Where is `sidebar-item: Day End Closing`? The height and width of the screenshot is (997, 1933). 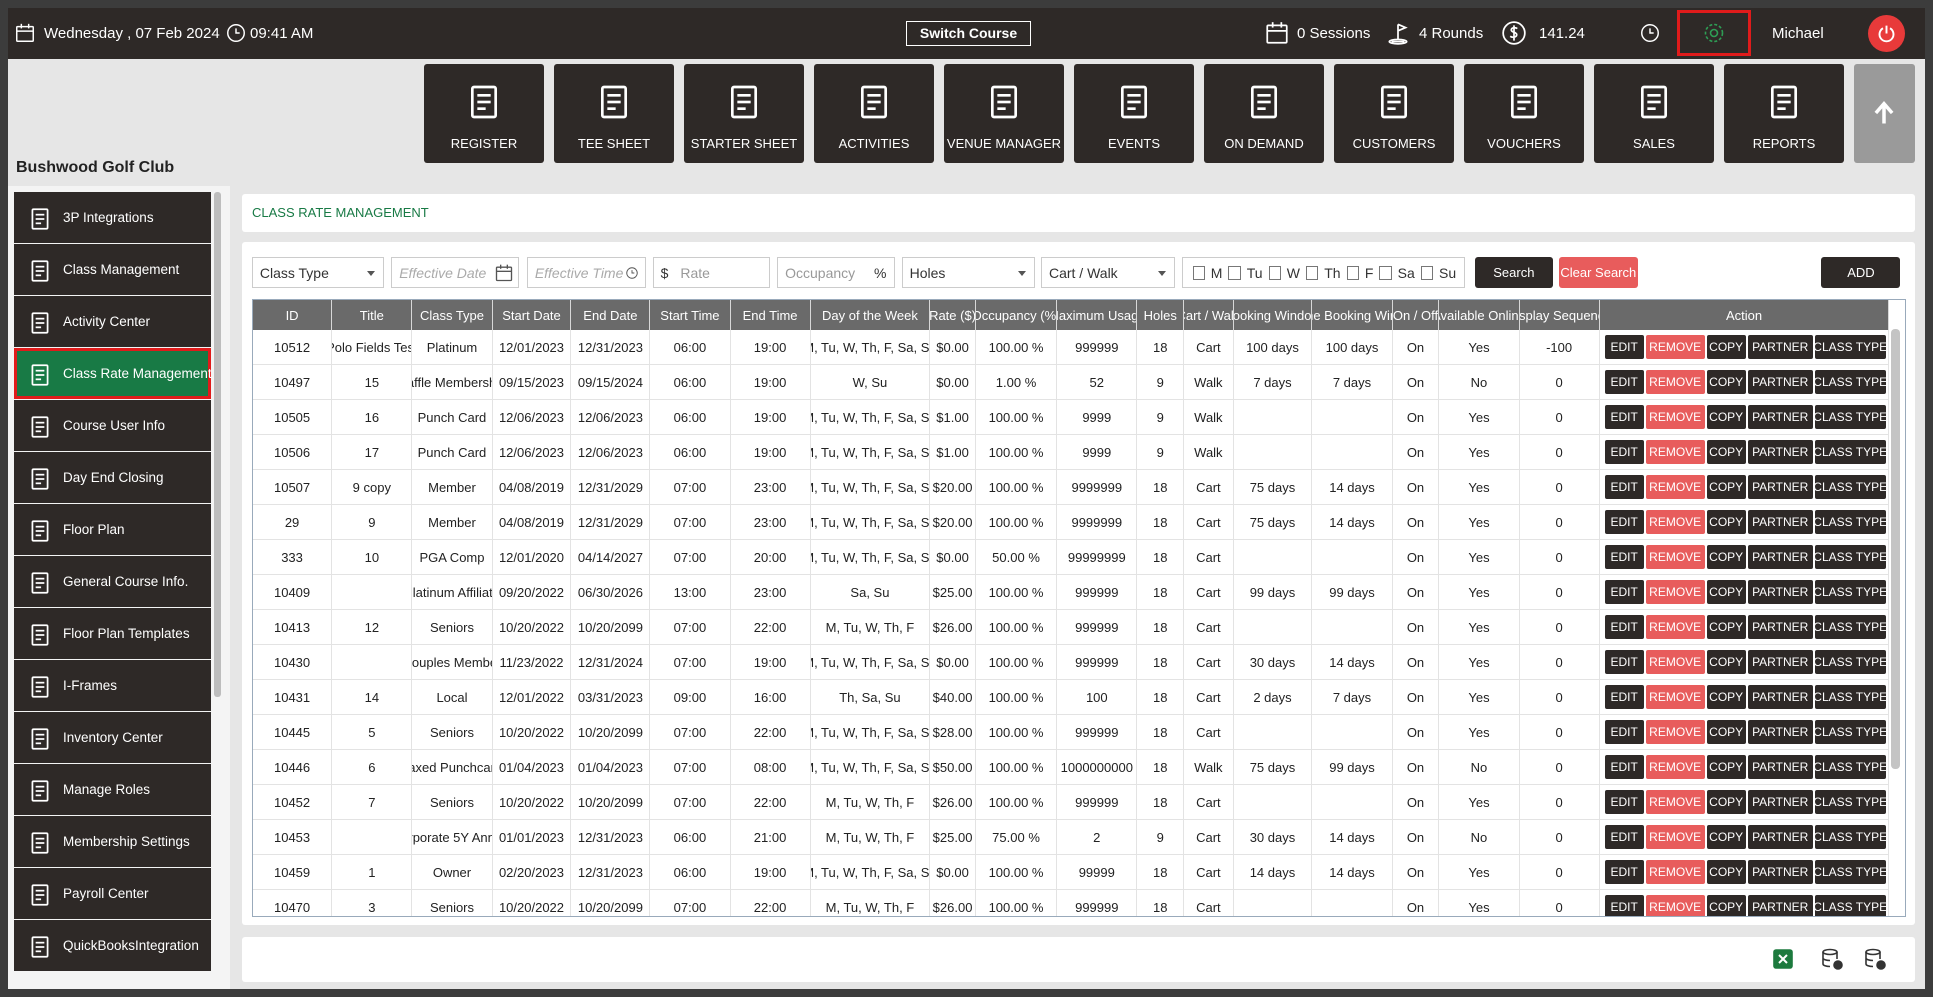 sidebar-item: Day End Closing is located at coordinates (112, 477).